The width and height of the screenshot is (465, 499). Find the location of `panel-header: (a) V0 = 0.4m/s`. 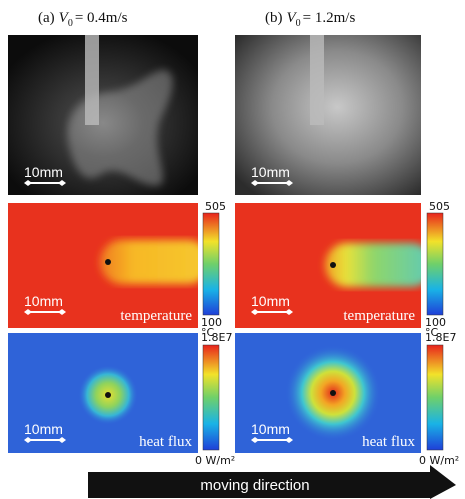

panel-header: (a) V0 = 0.4m/s is located at coordinates (83, 19).